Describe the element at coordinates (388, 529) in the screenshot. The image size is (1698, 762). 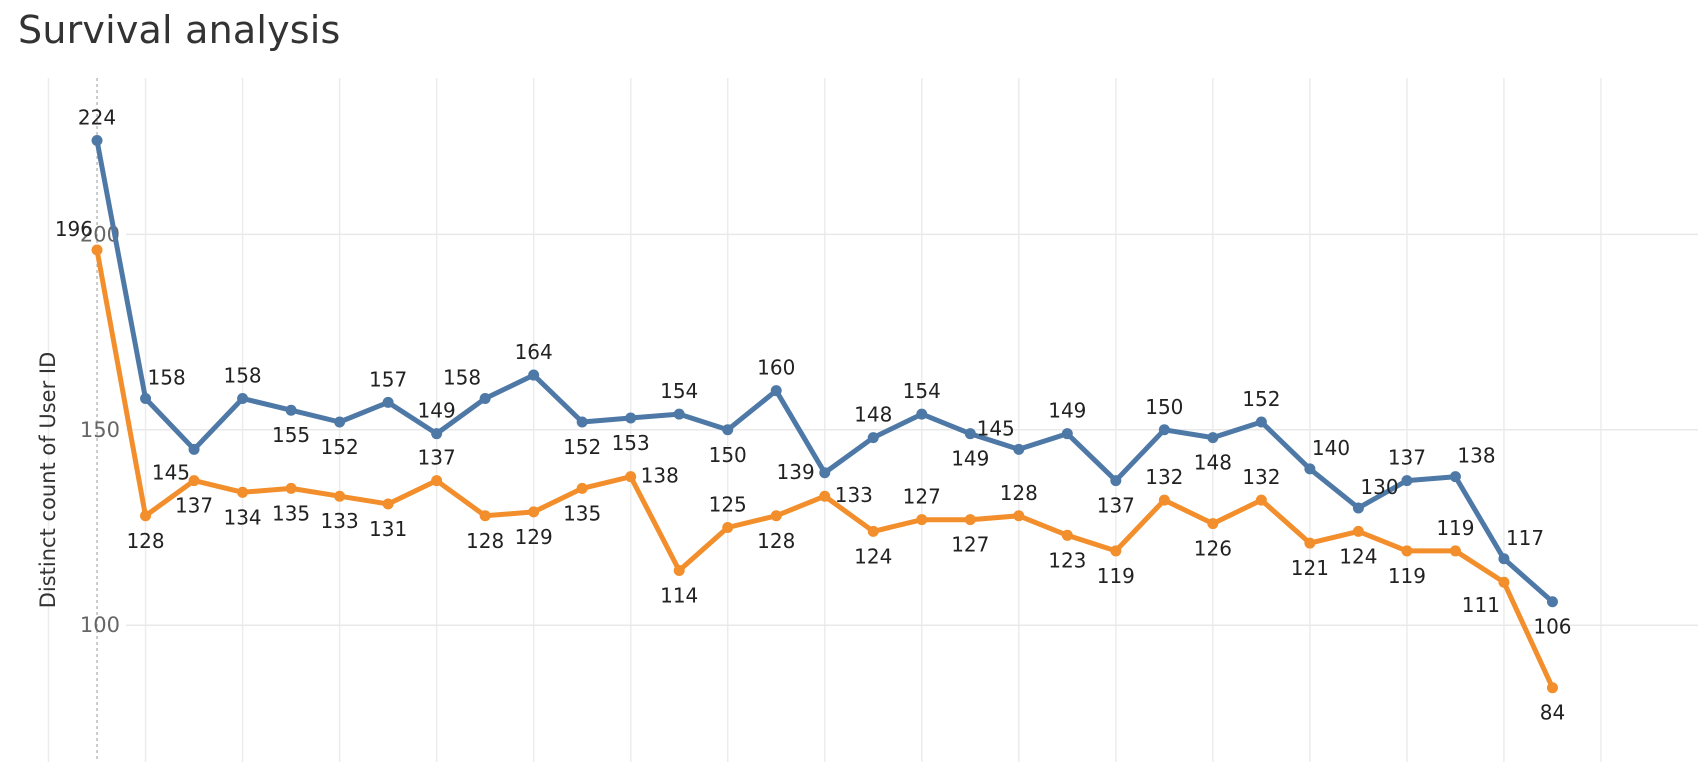
I see `data-label: 131` at that location.